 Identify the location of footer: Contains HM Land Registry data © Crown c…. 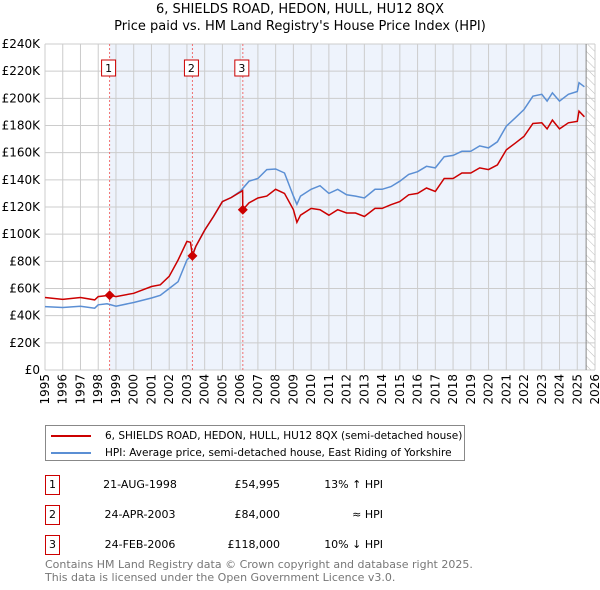
(259, 571).